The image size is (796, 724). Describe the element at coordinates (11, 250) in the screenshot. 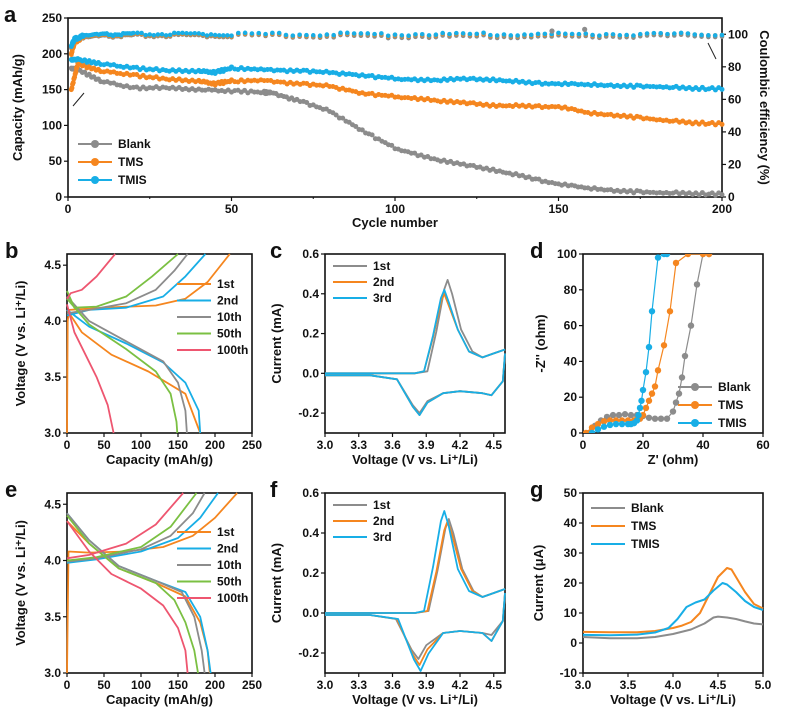

I see `panel-label-b: b` at that location.